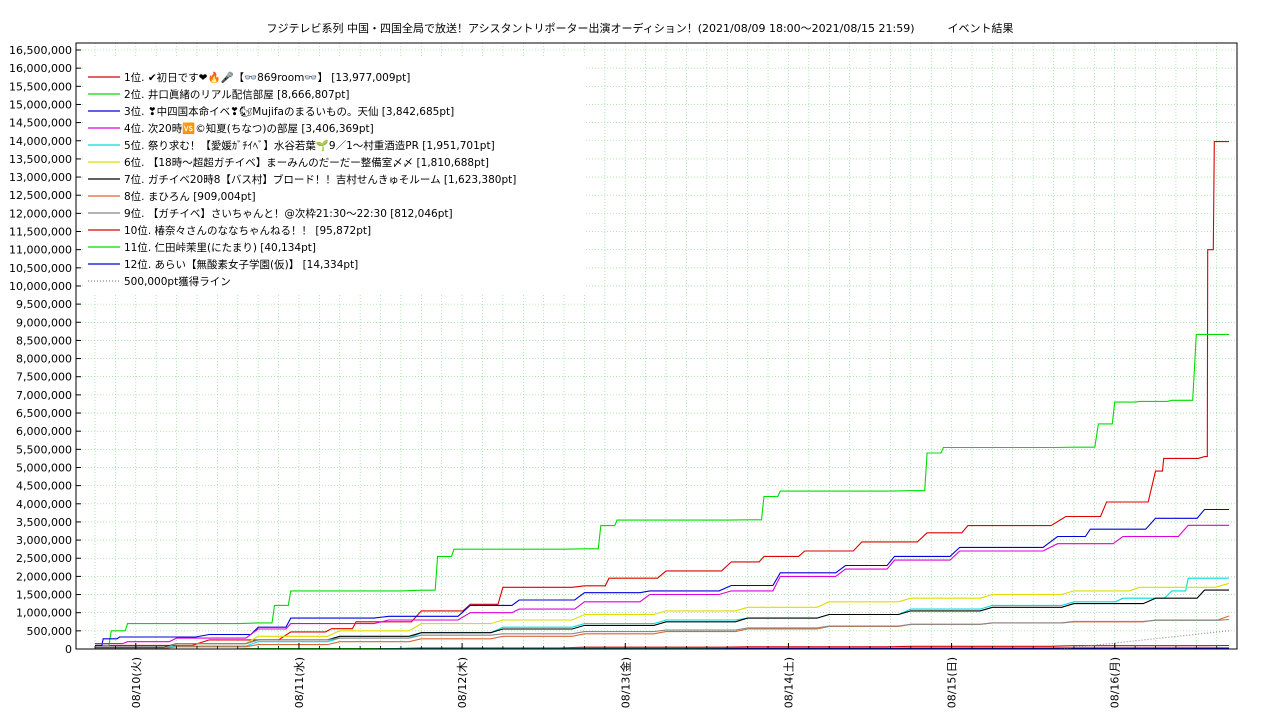  Describe the element at coordinates (40, 159) in the screenshot. I see `y-tick-label: 13,500,000` at that location.